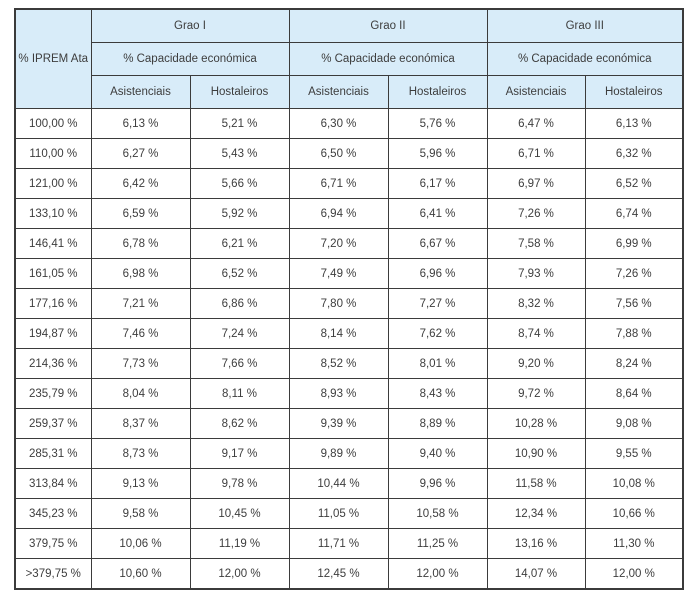 Image resolution: width=691 pixels, height=594 pixels. What do you see at coordinates (239, 213) in the screenshot?
I see `value-cell: 5,92 %` at bounding box center [239, 213].